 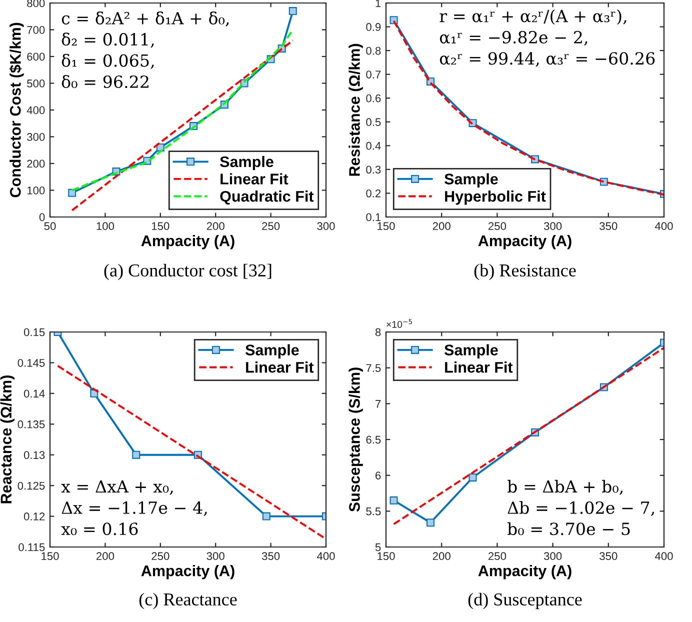 I want to click on y-tick-label: 0.4, so click(x=373, y=146).